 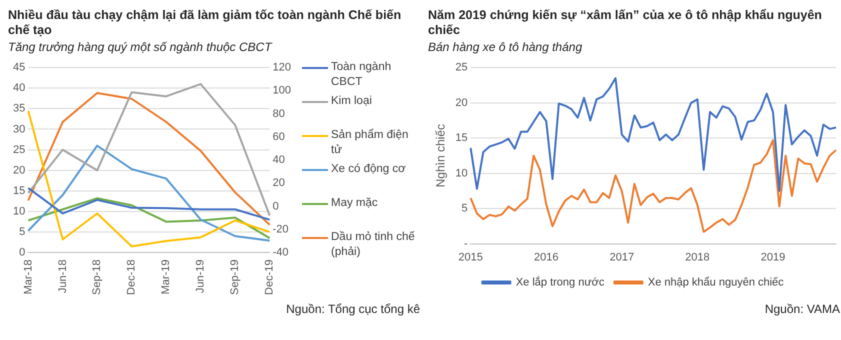 What do you see at coordinates (278, 114) in the screenshot?
I see `y2-tick-label: 80` at bounding box center [278, 114].